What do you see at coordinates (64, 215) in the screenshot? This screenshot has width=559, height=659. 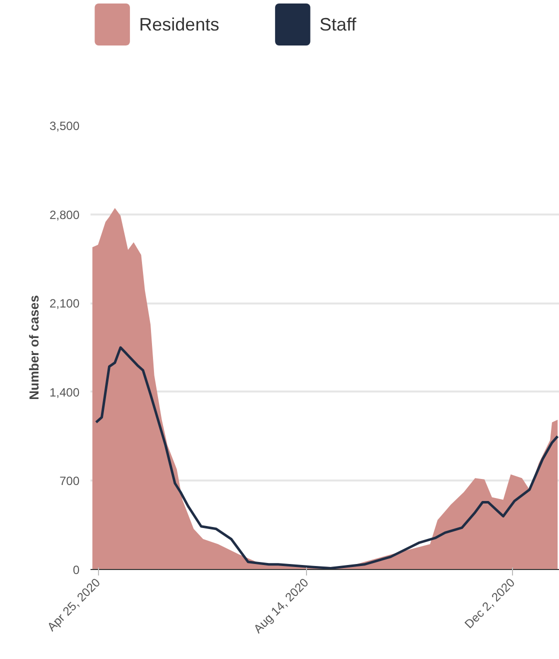 I see `y-tick-label: 2,800` at bounding box center [64, 215].